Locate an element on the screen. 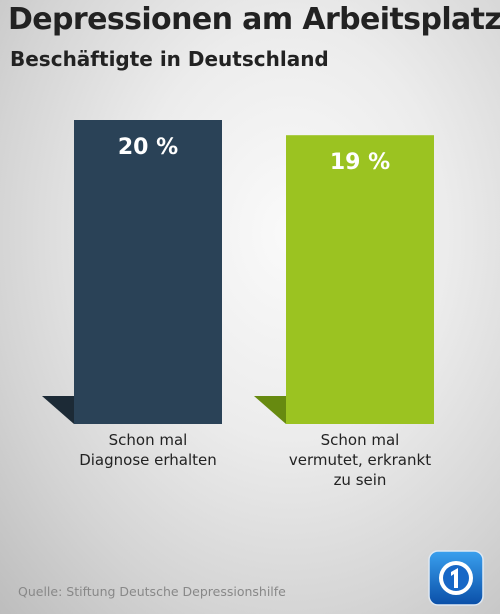 This screenshot has width=500, height=614. bar-vermutet-value-label: 19 % is located at coordinates (360, 162).